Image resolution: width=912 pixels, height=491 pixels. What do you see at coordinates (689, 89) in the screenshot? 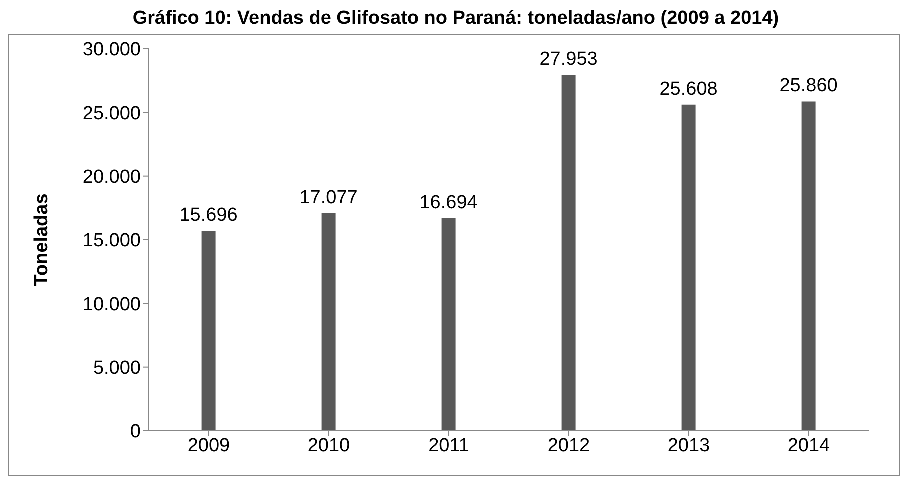
I see `data-label: 25.608` at bounding box center [689, 89].